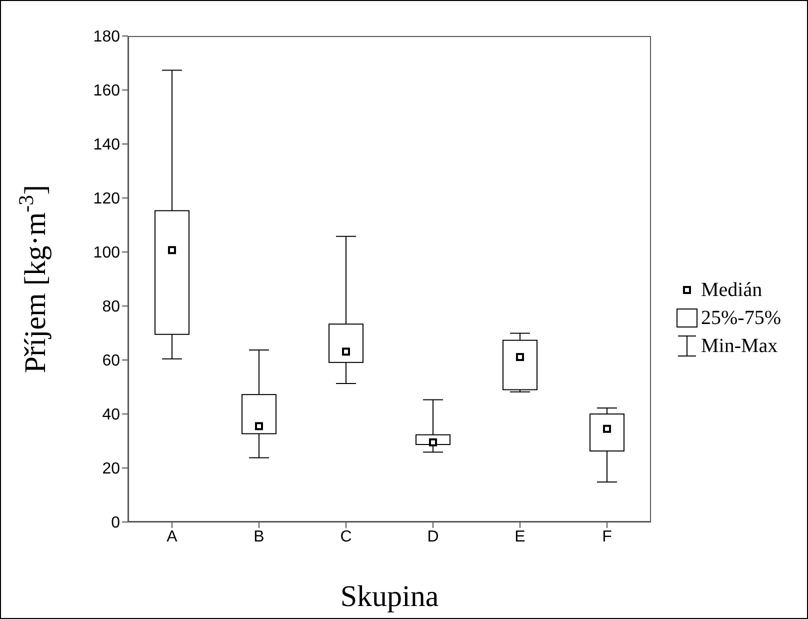  What do you see at coordinates (106, 91) in the screenshot?
I see `y-tick-label: 160` at bounding box center [106, 91].